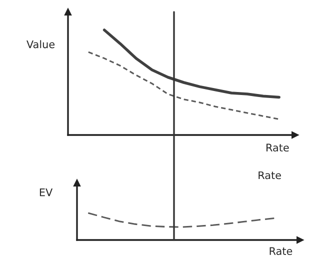 This screenshot has height=267, width=318. What do you see at coordinates (40, 44) in the screenshot?
I see `y-axis-title: Value` at bounding box center [40, 44].